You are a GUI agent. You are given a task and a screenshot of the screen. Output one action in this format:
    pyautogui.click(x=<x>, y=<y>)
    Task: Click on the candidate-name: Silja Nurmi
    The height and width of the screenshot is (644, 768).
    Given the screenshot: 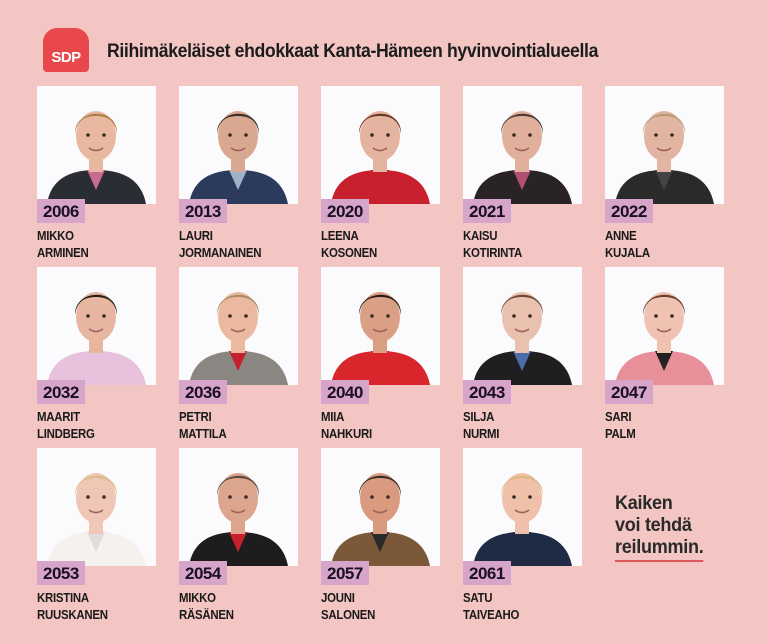 What is the action you would take?
    pyautogui.click(x=481, y=425)
    